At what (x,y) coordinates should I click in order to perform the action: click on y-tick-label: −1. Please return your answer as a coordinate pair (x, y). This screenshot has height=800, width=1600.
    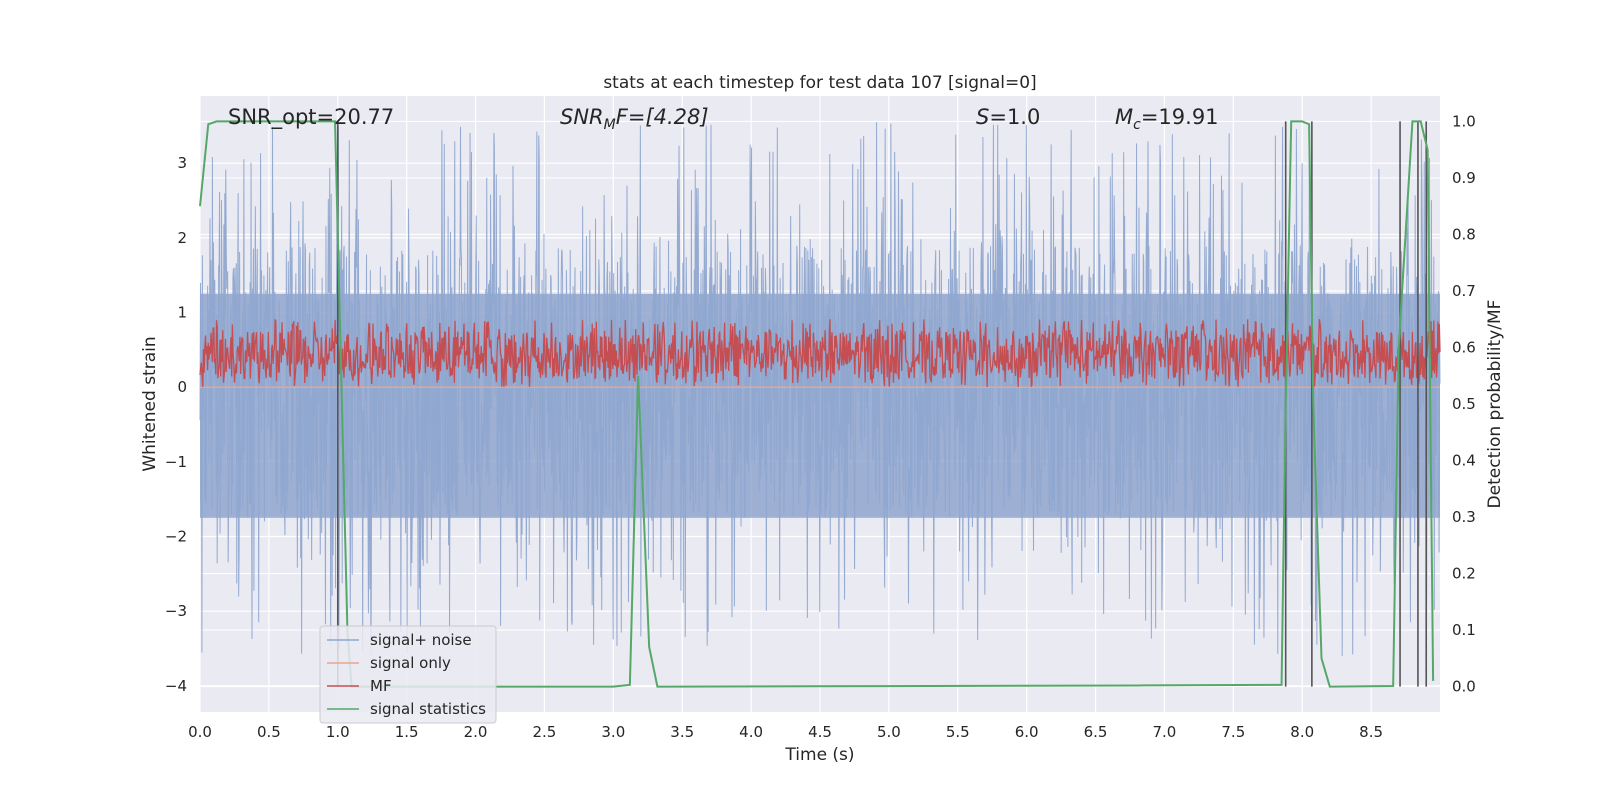
    Looking at the image, I should click on (176, 462).